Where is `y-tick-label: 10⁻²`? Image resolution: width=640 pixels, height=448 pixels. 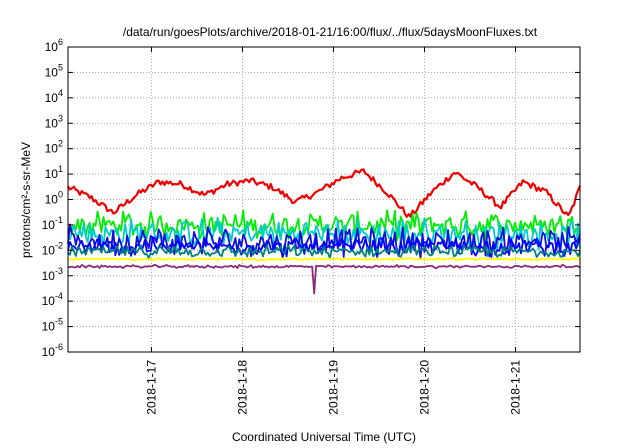
y-tick-label: 10⁻² is located at coordinates (52, 248).